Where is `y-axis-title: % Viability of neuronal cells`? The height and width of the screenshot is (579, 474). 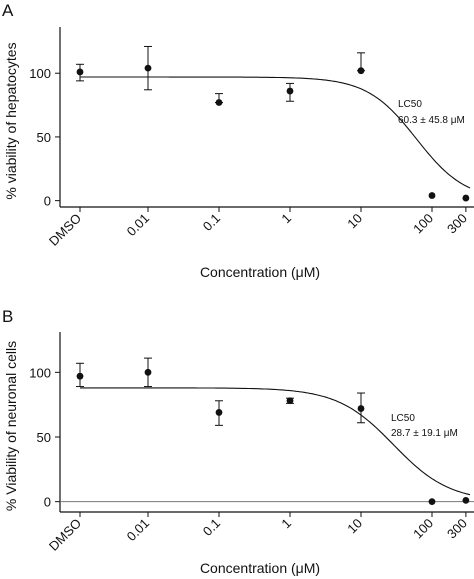 y-axis-title: % Viability of neuronal cells is located at coordinates (11, 426).